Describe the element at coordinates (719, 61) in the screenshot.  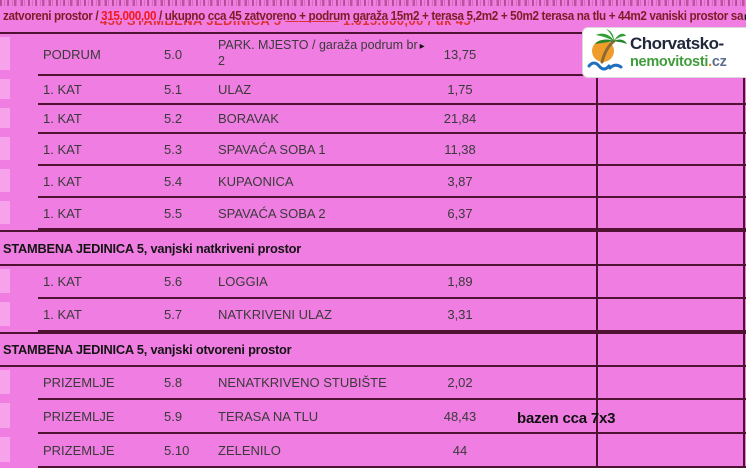
I see `logo-tld: cz` at that location.